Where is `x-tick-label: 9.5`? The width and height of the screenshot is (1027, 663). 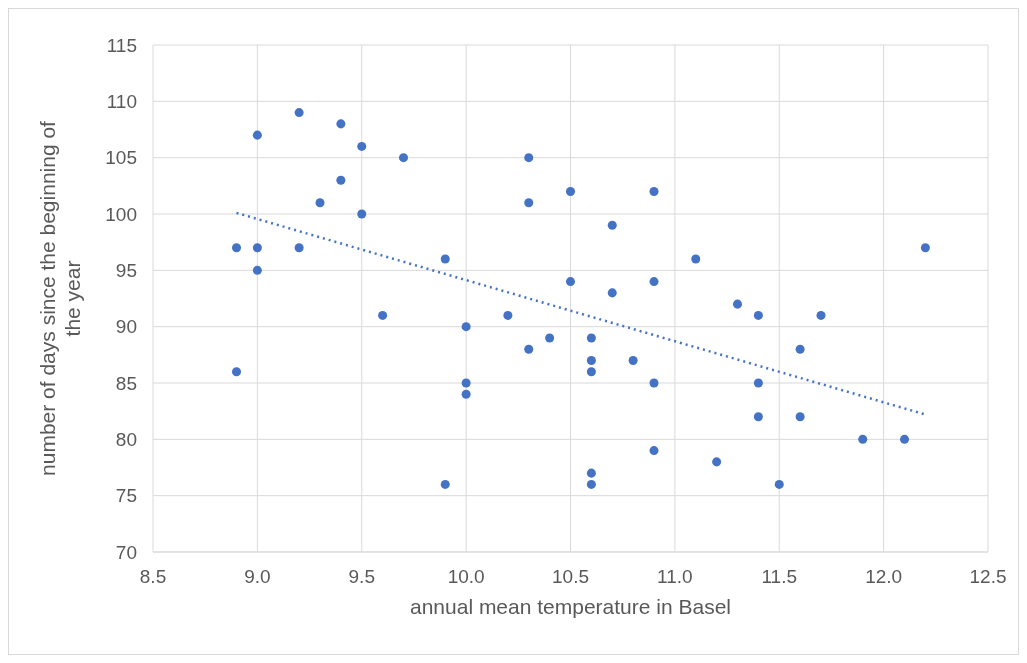 x-tick-label: 9.5 is located at coordinates (361, 577).